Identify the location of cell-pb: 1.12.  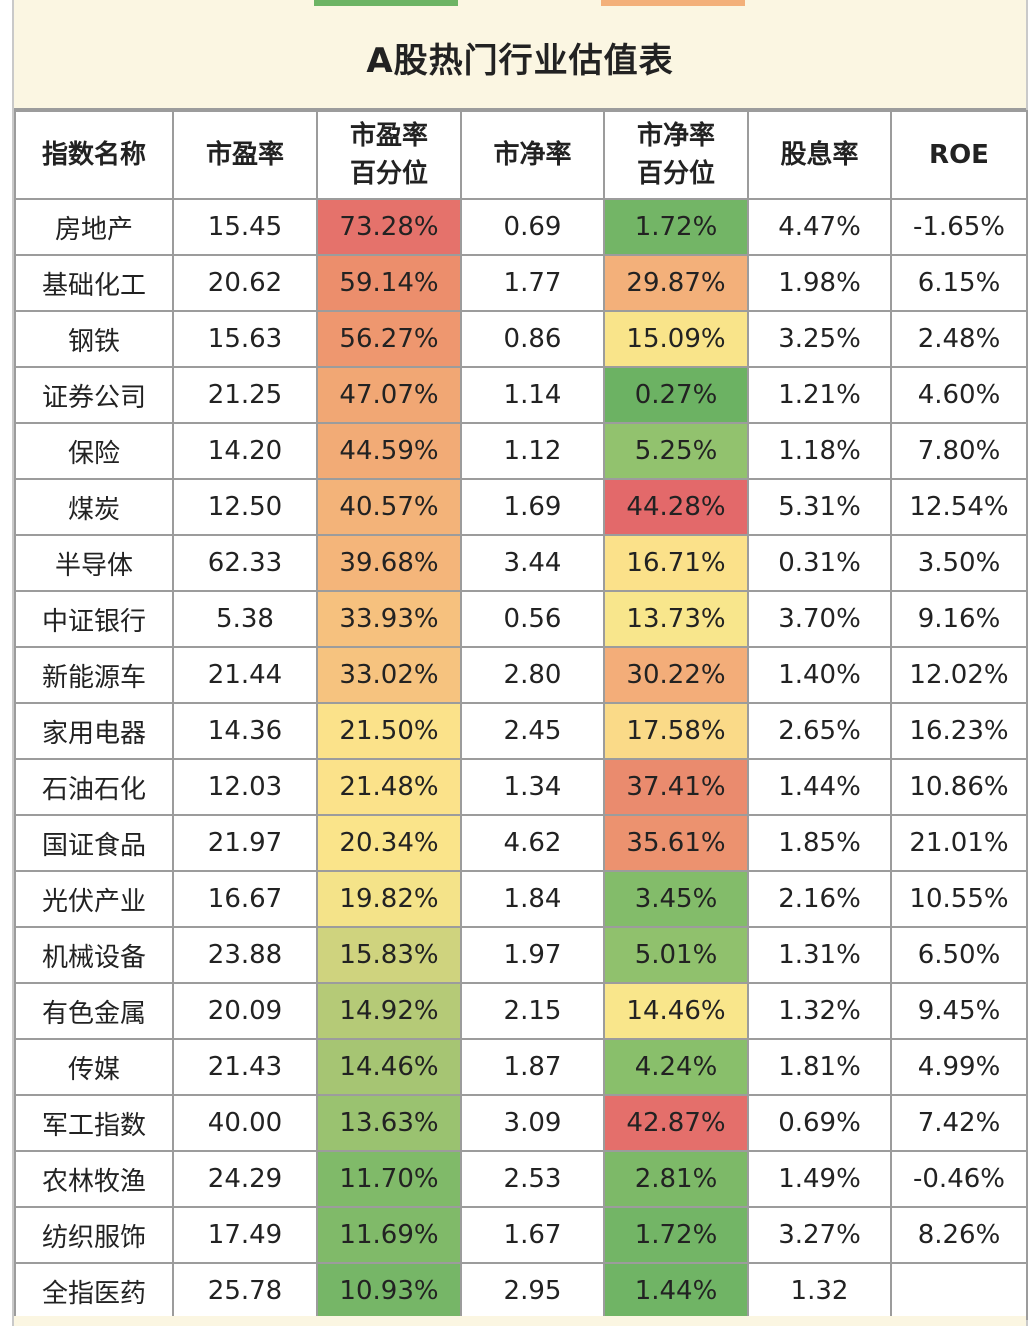
(532, 451).